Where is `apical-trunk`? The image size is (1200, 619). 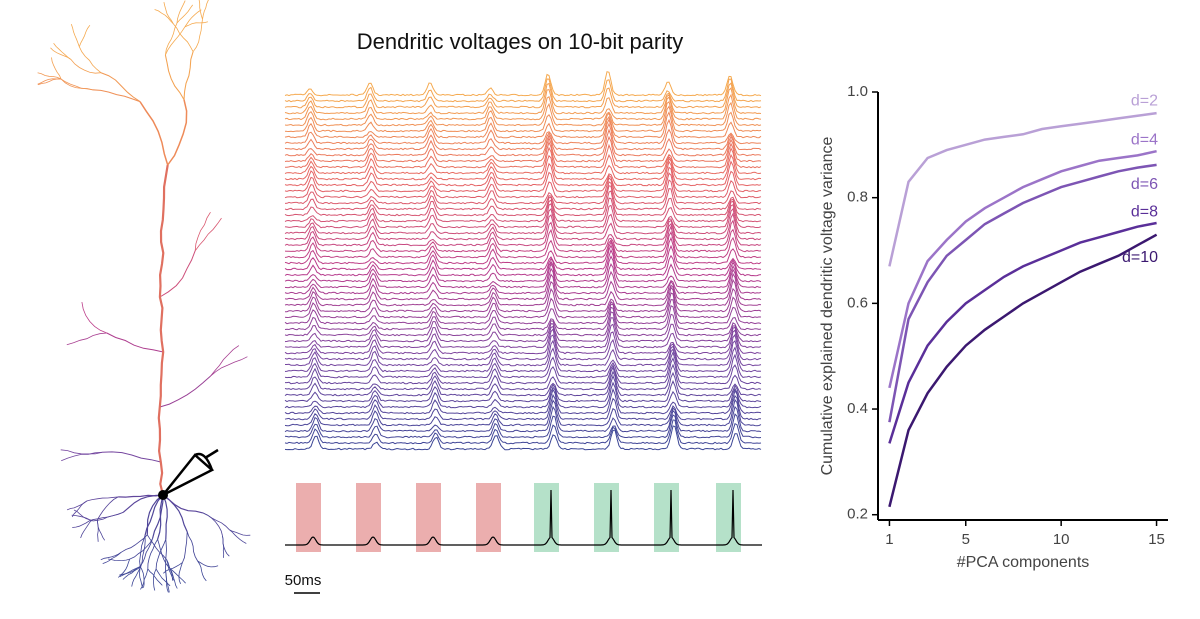
apical-trunk is located at coordinates (163, 330).